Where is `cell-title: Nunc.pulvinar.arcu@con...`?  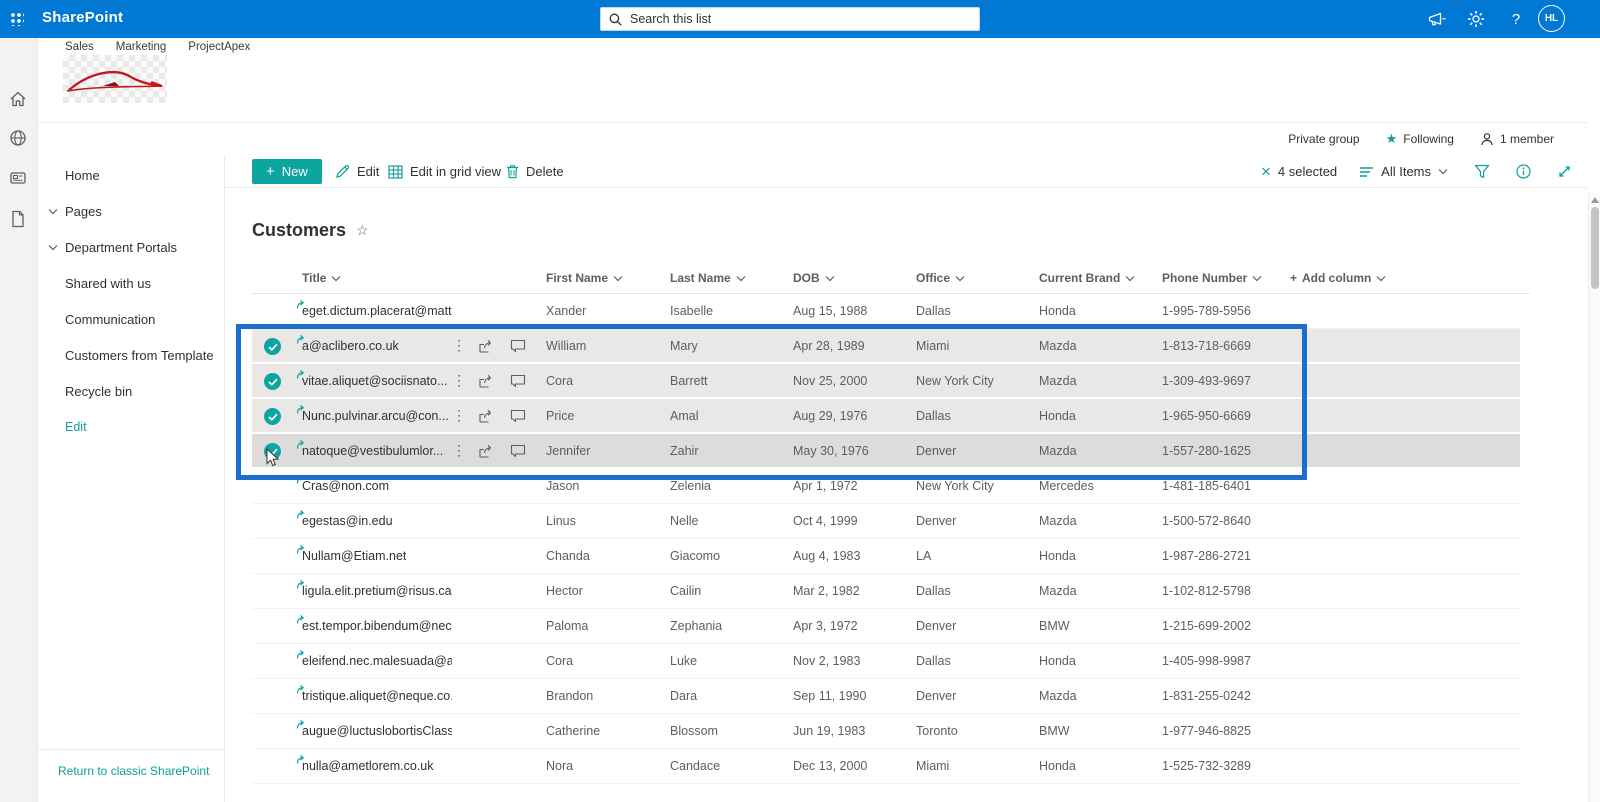 cell-title: Nunc.pulvinar.arcu@con... is located at coordinates (375, 415).